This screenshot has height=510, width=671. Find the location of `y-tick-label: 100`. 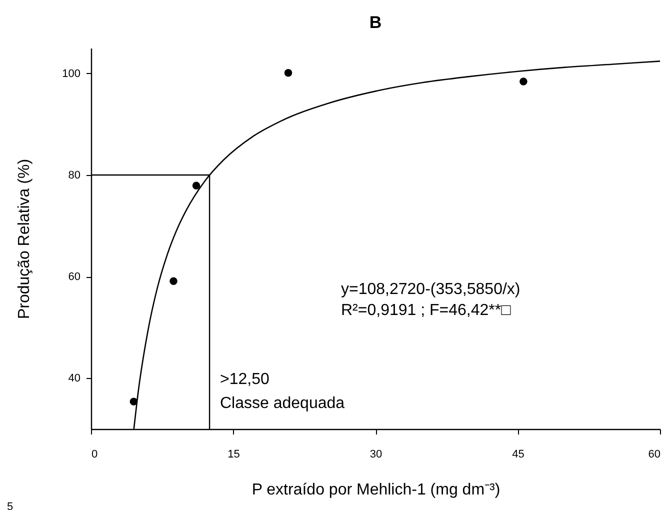

y-tick-label: 100 is located at coordinates (71, 74).